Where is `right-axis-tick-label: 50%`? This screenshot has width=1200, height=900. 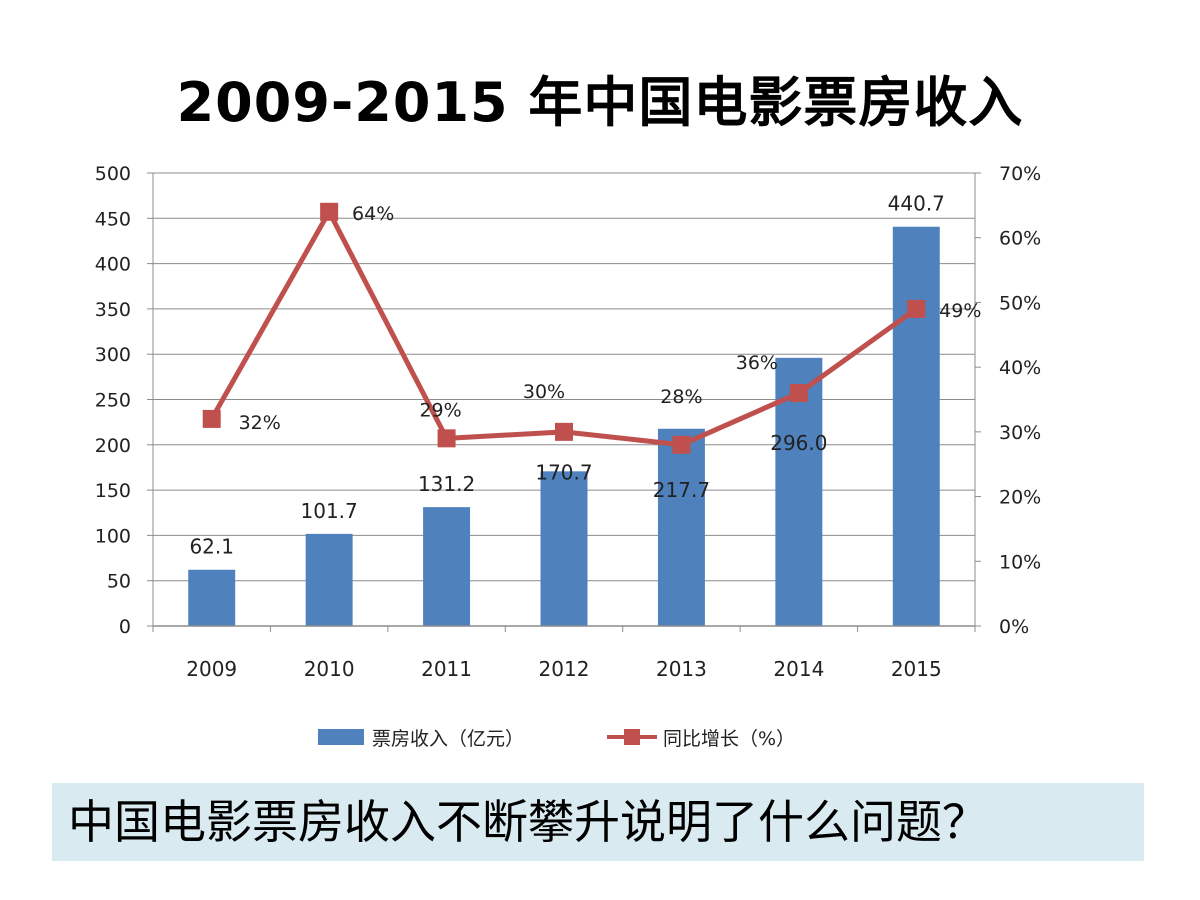
right-axis-tick-label: 50% is located at coordinates (1020, 303).